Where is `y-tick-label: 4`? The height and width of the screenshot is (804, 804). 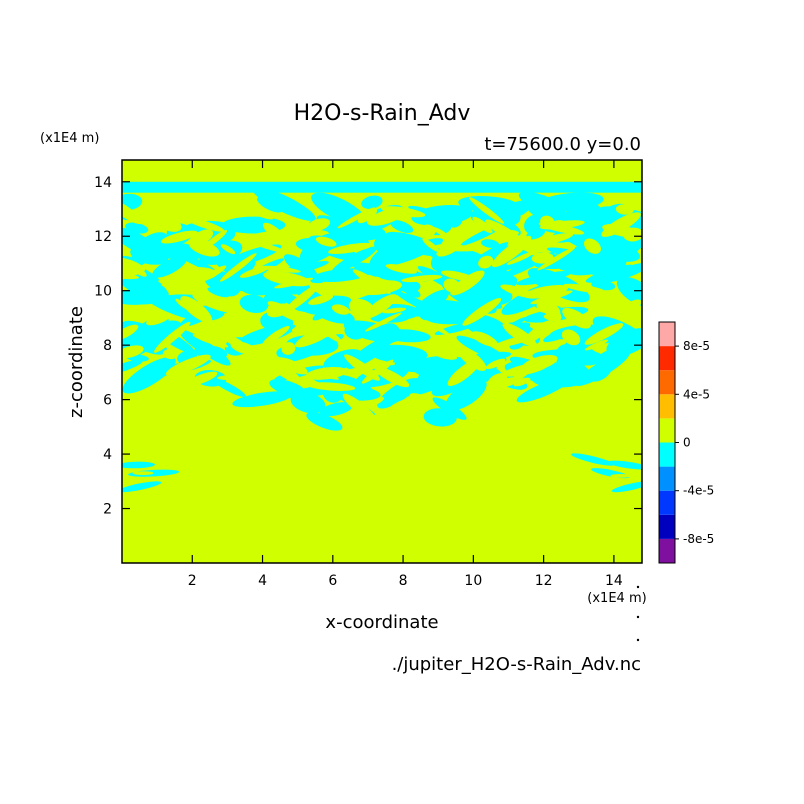 y-tick-label: 4 is located at coordinates (107, 455).